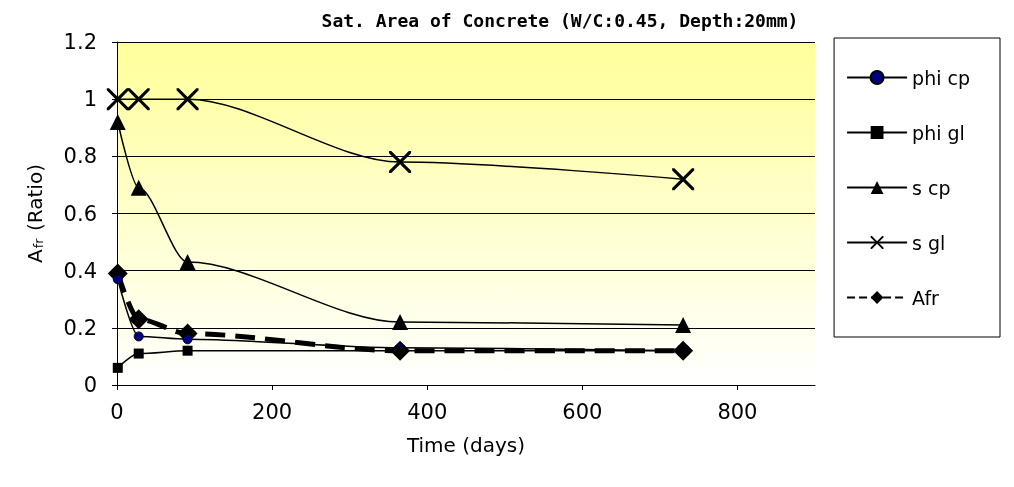 The width and height of the screenshot is (1014, 487). What do you see at coordinates (117, 411) in the screenshot?
I see `x-tick-label: 0` at bounding box center [117, 411].